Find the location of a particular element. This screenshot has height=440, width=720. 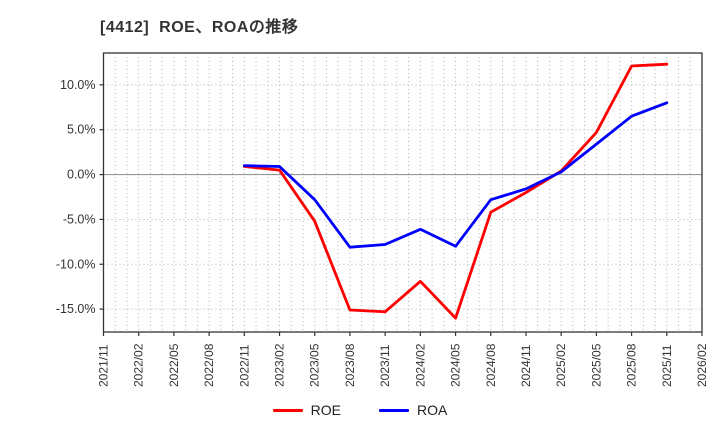

x-tick-label: 2026/02 is located at coordinates (702, 365).